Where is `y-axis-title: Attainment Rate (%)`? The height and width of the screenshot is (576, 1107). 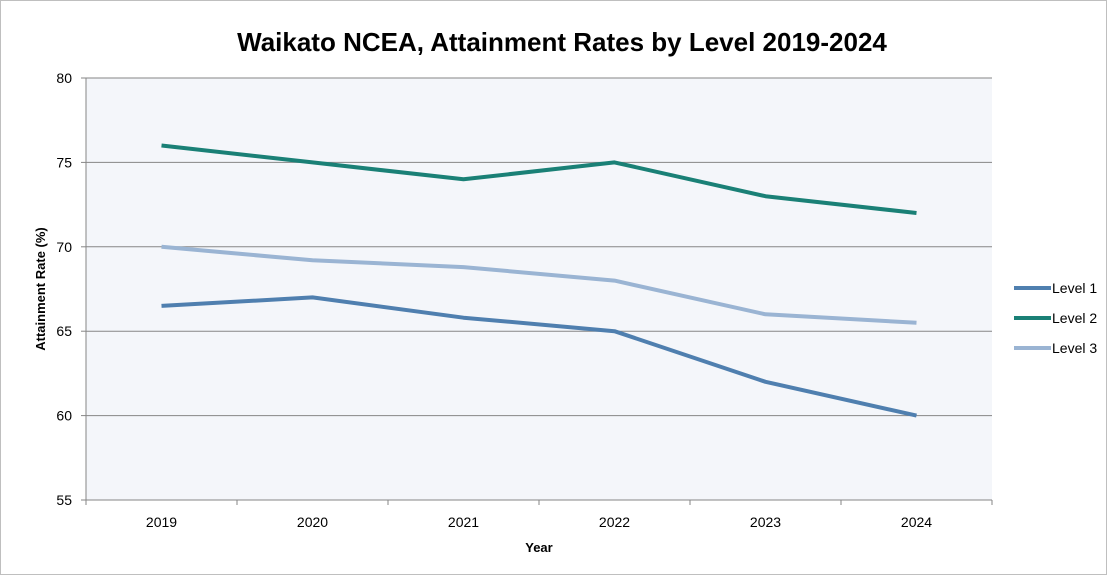
y-axis-title: Attainment Rate (%) is located at coordinates (40, 289).